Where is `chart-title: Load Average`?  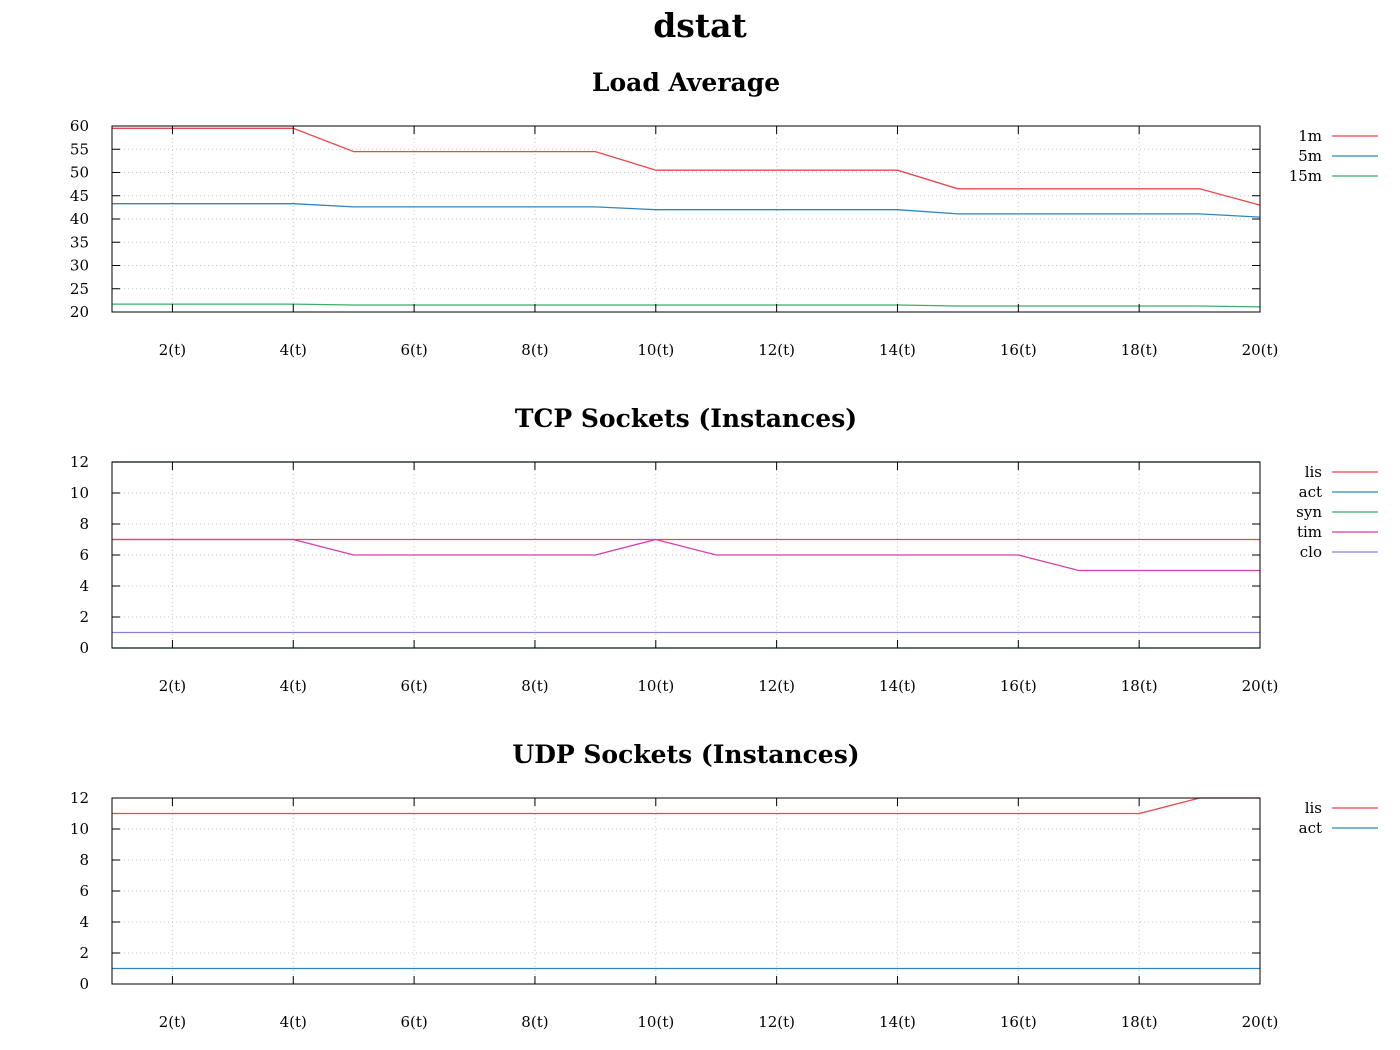 chart-title: Load Average is located at coordinates (686, 82).